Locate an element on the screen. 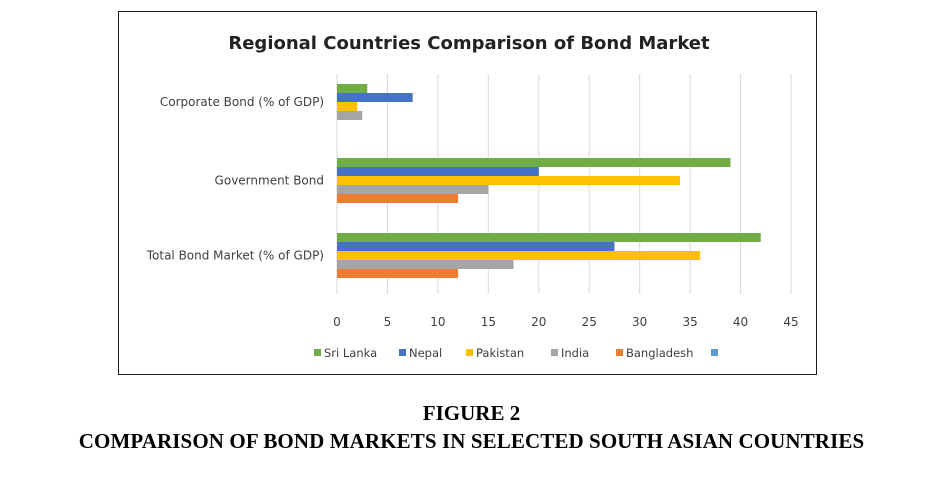  legend-item: Bangladesh is located at coordinates (654, 353).